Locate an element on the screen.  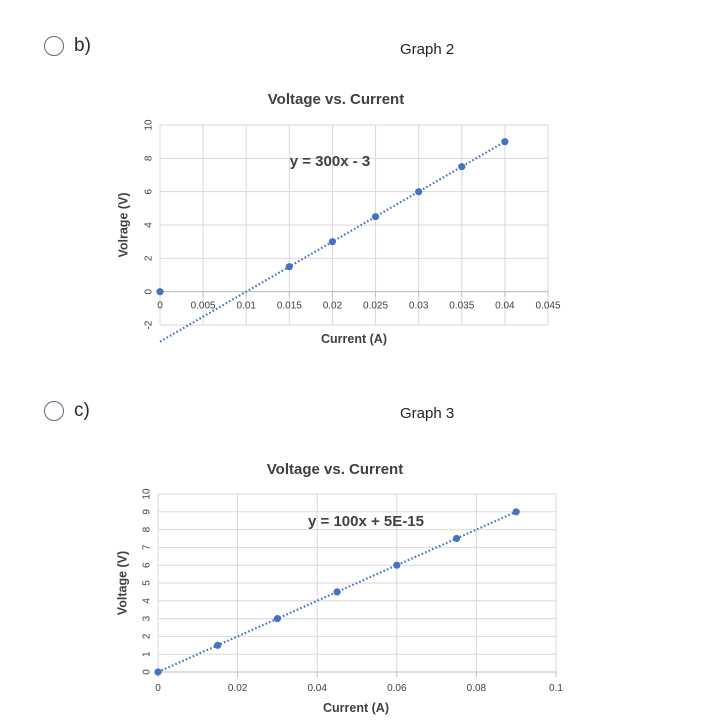
y-tick-label: 5 is located at coordinates (147, 583).